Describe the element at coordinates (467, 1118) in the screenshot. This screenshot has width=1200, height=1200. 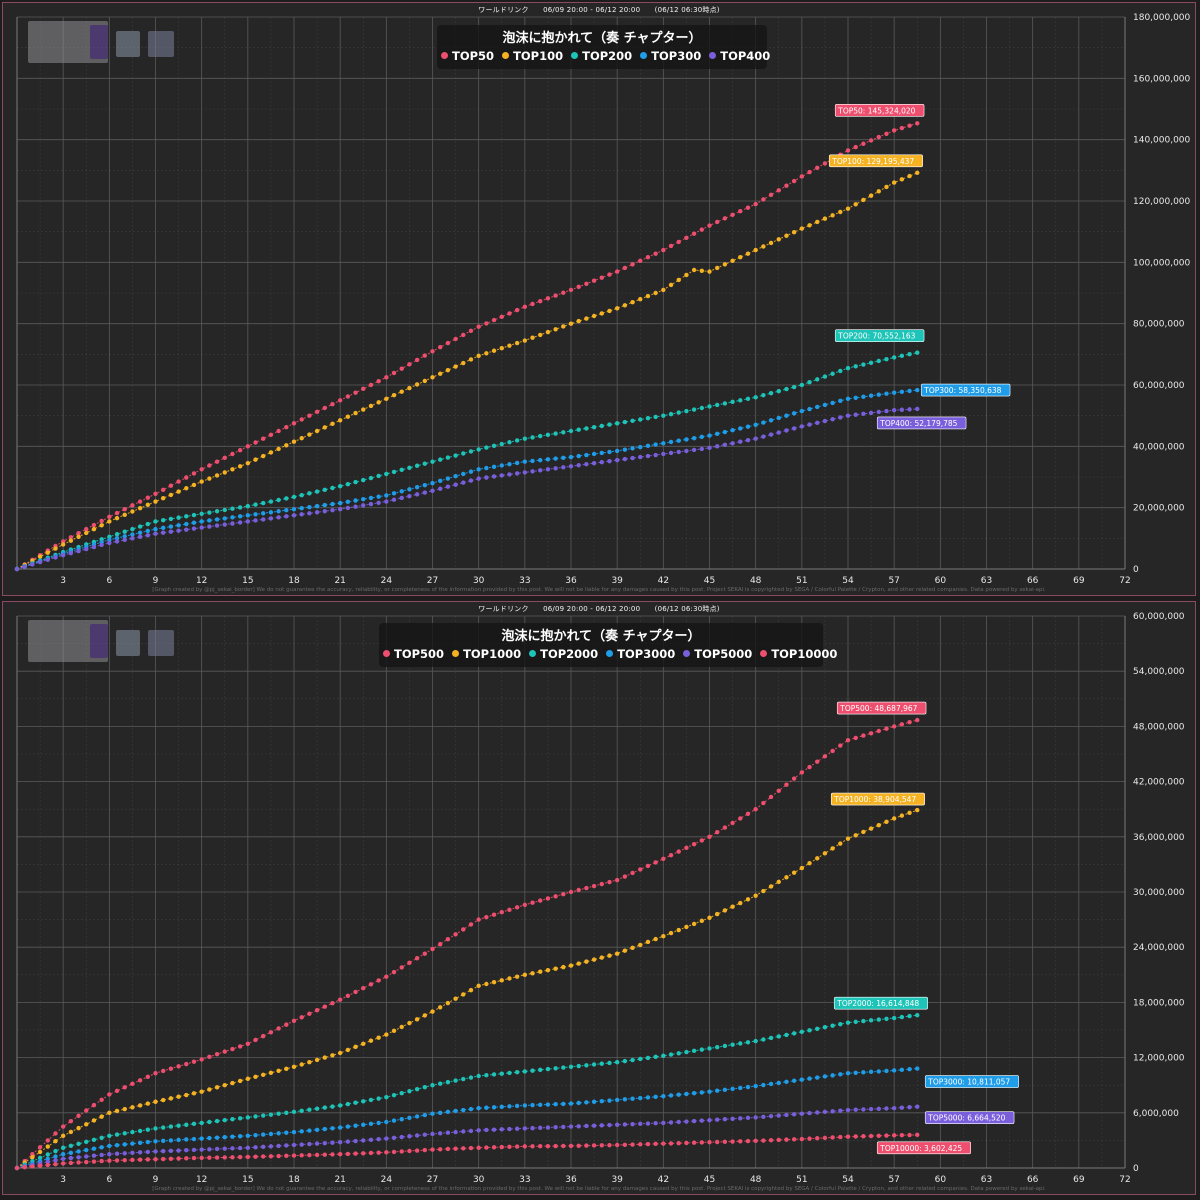
I see `series-top3000` at that location.